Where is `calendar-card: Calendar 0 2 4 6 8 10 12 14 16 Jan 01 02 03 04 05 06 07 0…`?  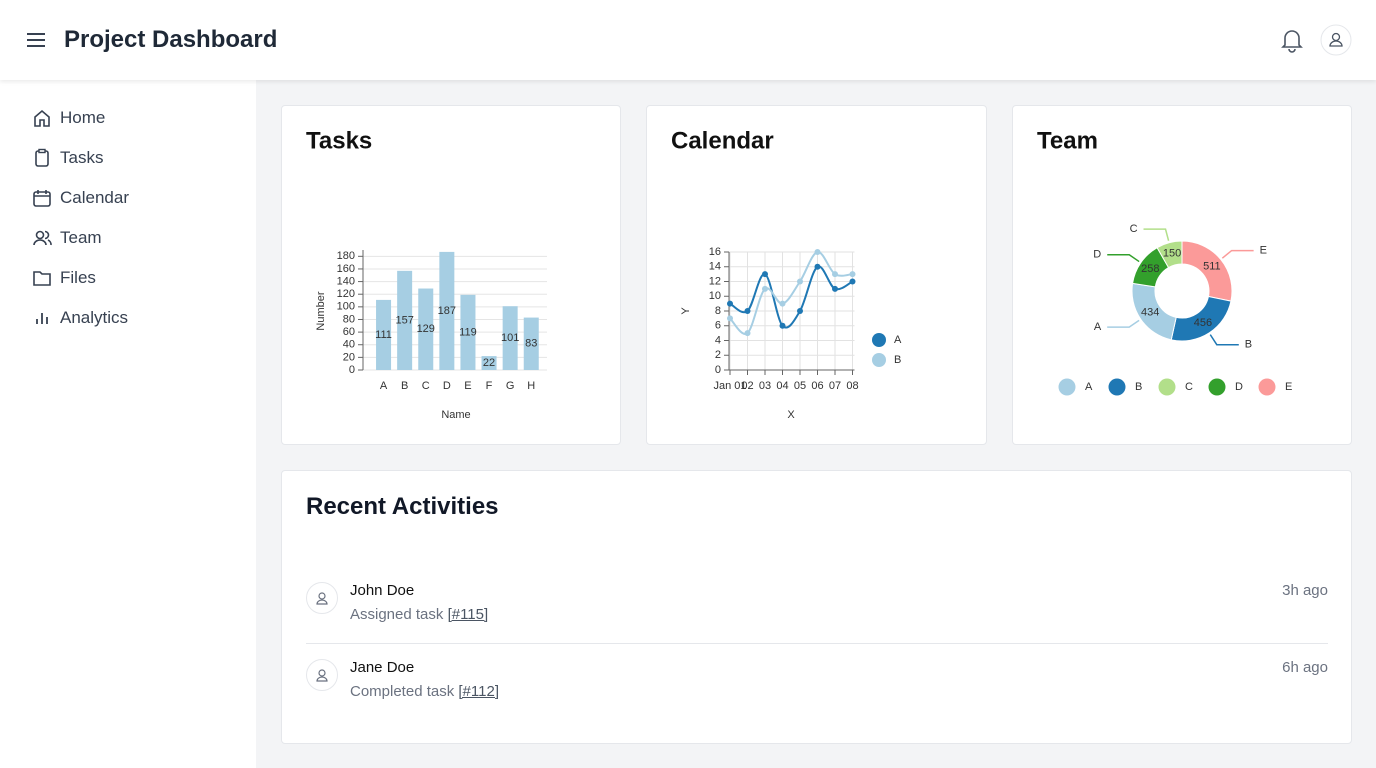
calendar-card: Calendar 0 2 4 6 8 10 12 14 16 Jan 01 02 03 04 05 06 07 0… is located at coordinates (816, 275).